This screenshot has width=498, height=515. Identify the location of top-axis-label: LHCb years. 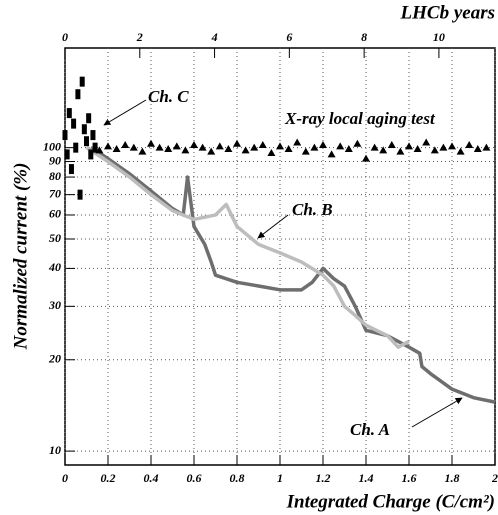
(447, 12).